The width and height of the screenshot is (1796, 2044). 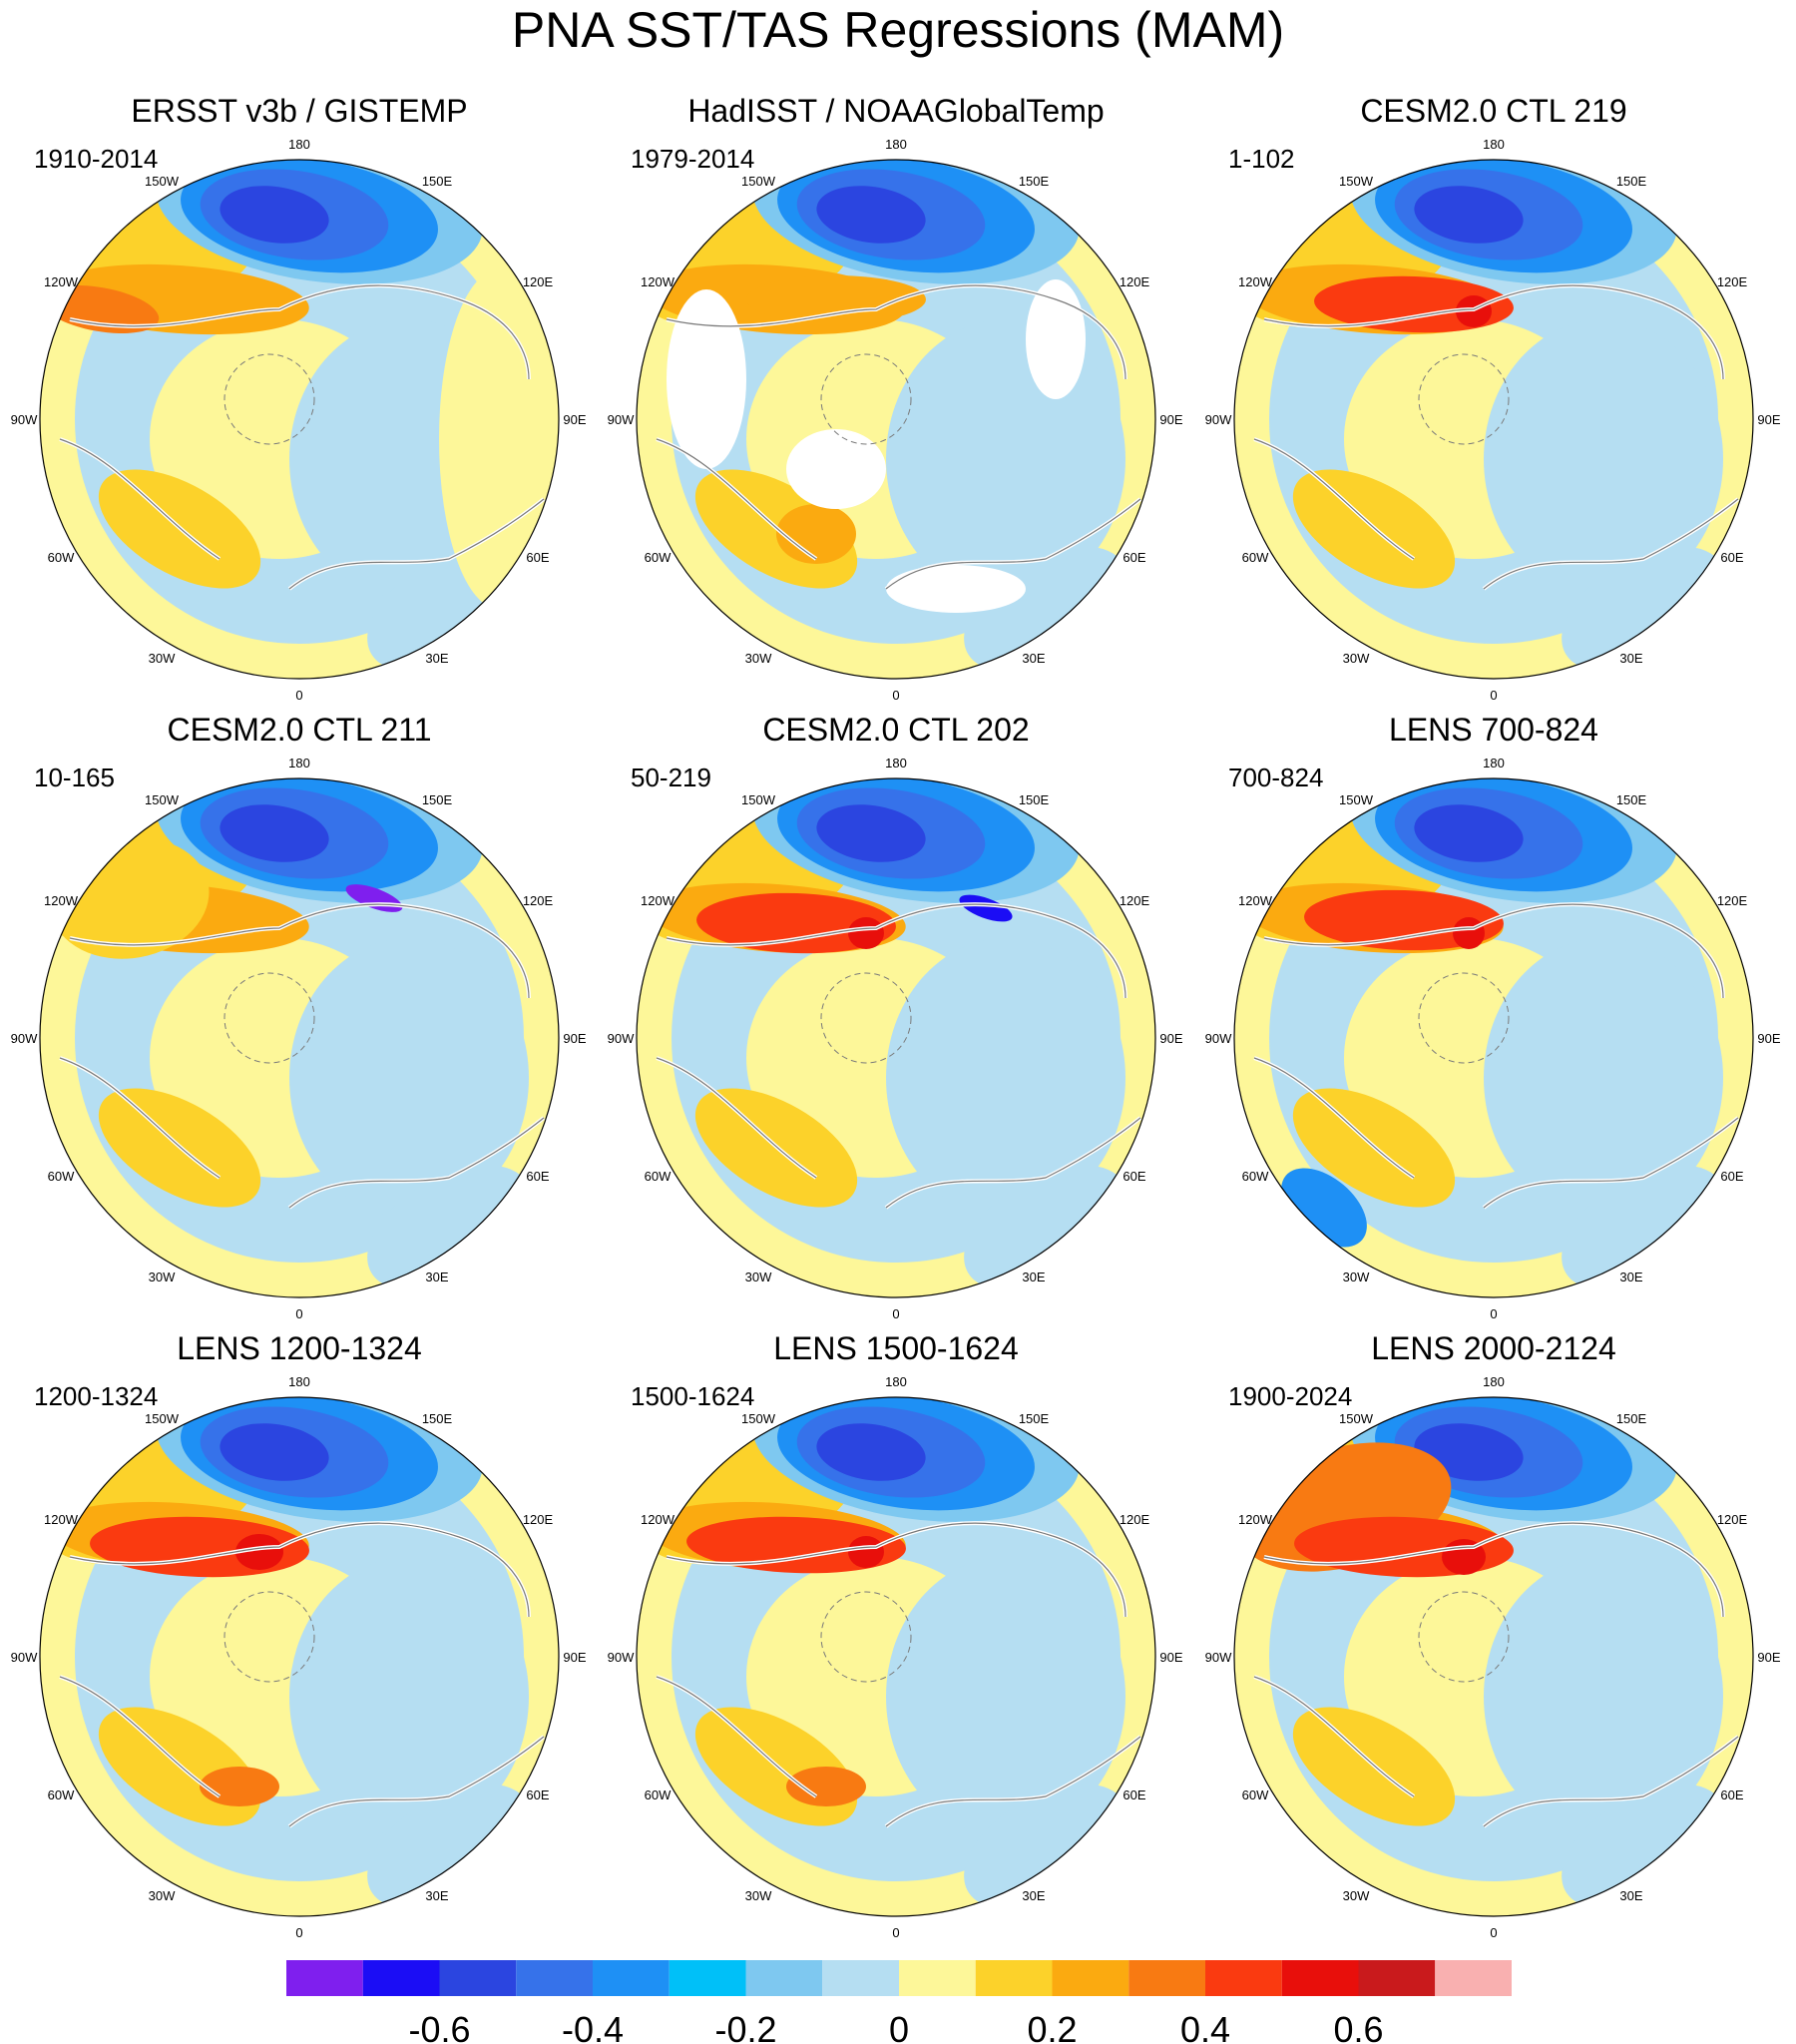 What do you see at coordinates (96, 159) in the screenshot?
I see `panel-period: 1910-2014` at bounding box center [96, 159].